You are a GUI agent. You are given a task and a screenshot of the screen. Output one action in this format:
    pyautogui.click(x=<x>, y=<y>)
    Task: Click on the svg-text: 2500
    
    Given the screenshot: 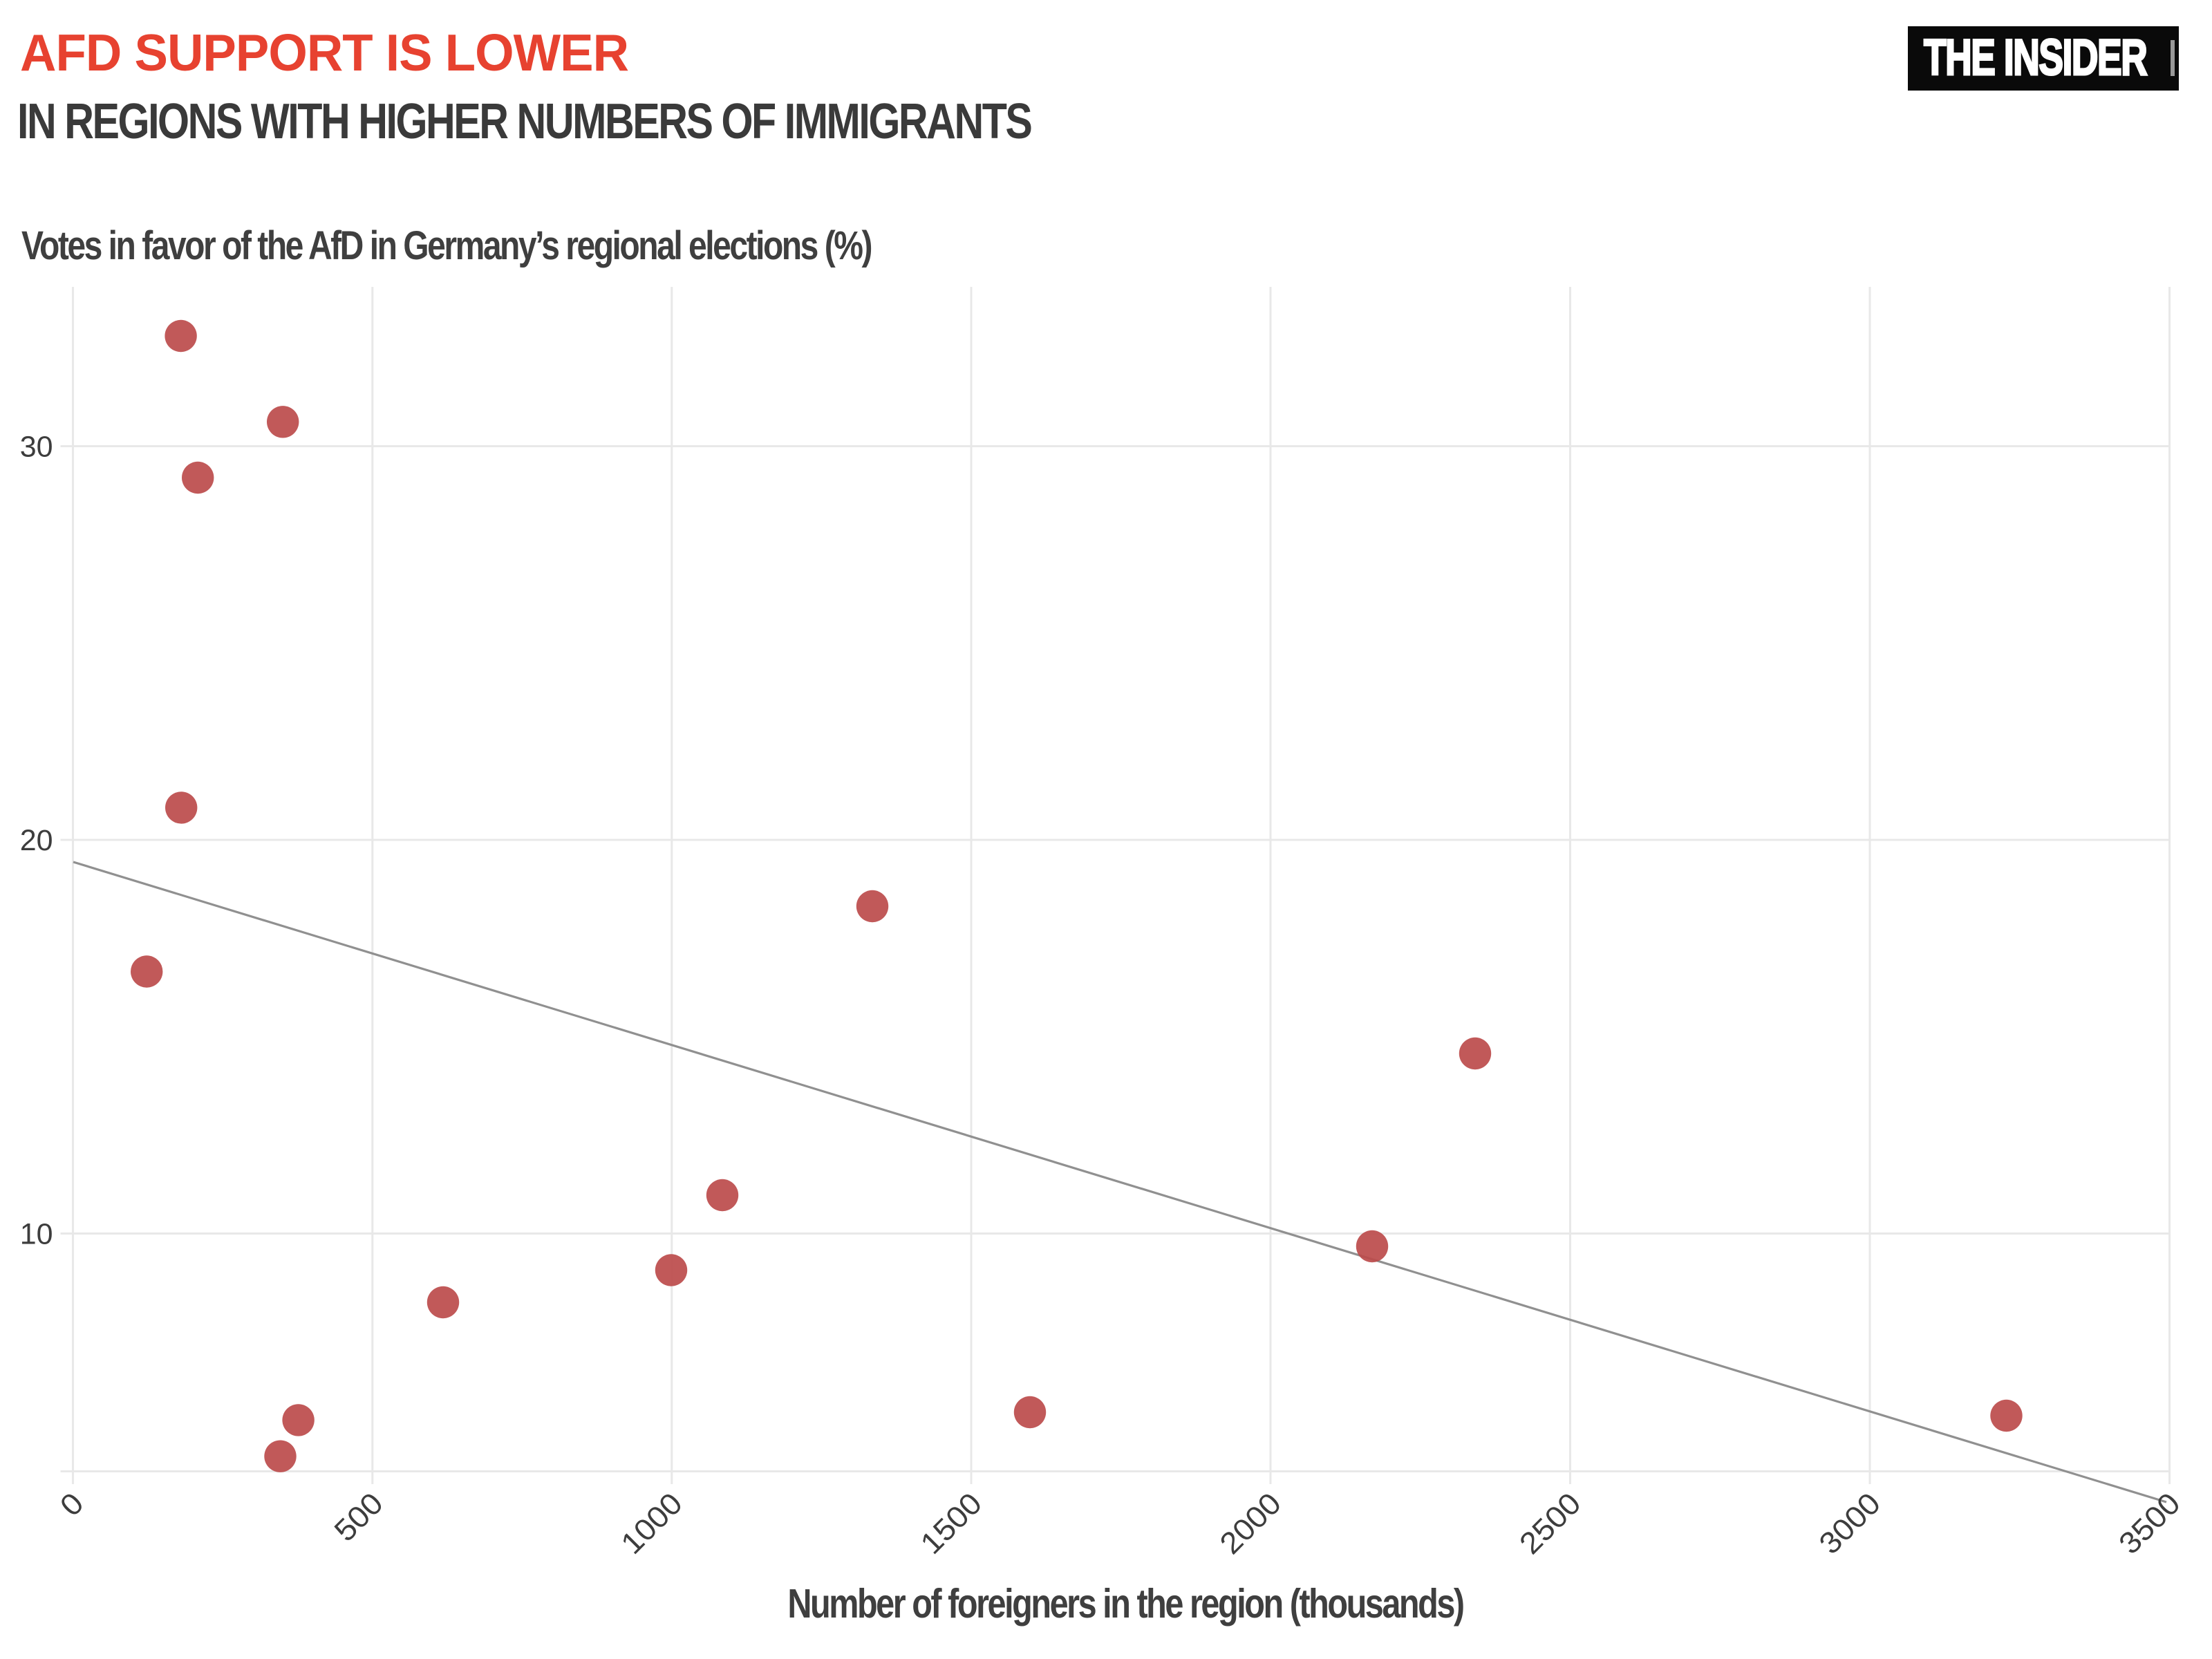 What is the action you would take?
    pyautogui.click(x=1549, y=1523)
    